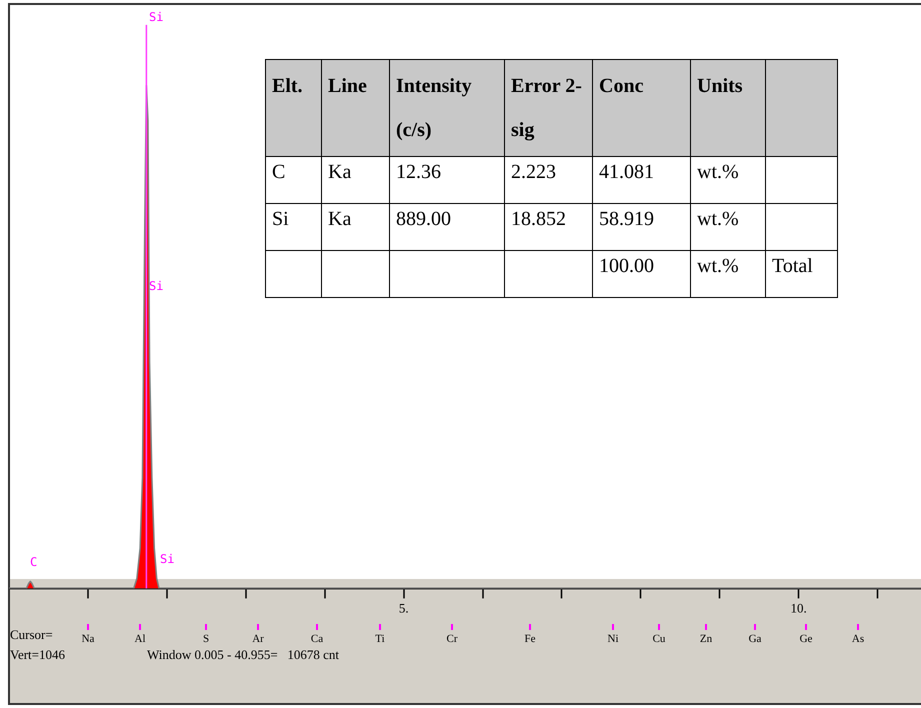 The image size is (921, 708). I want to click on text: As, so click(858, 639).